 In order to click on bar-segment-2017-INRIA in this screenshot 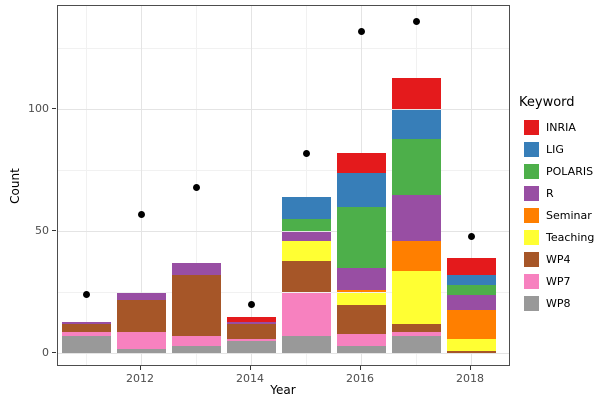, I will do `click(416, 93)`.